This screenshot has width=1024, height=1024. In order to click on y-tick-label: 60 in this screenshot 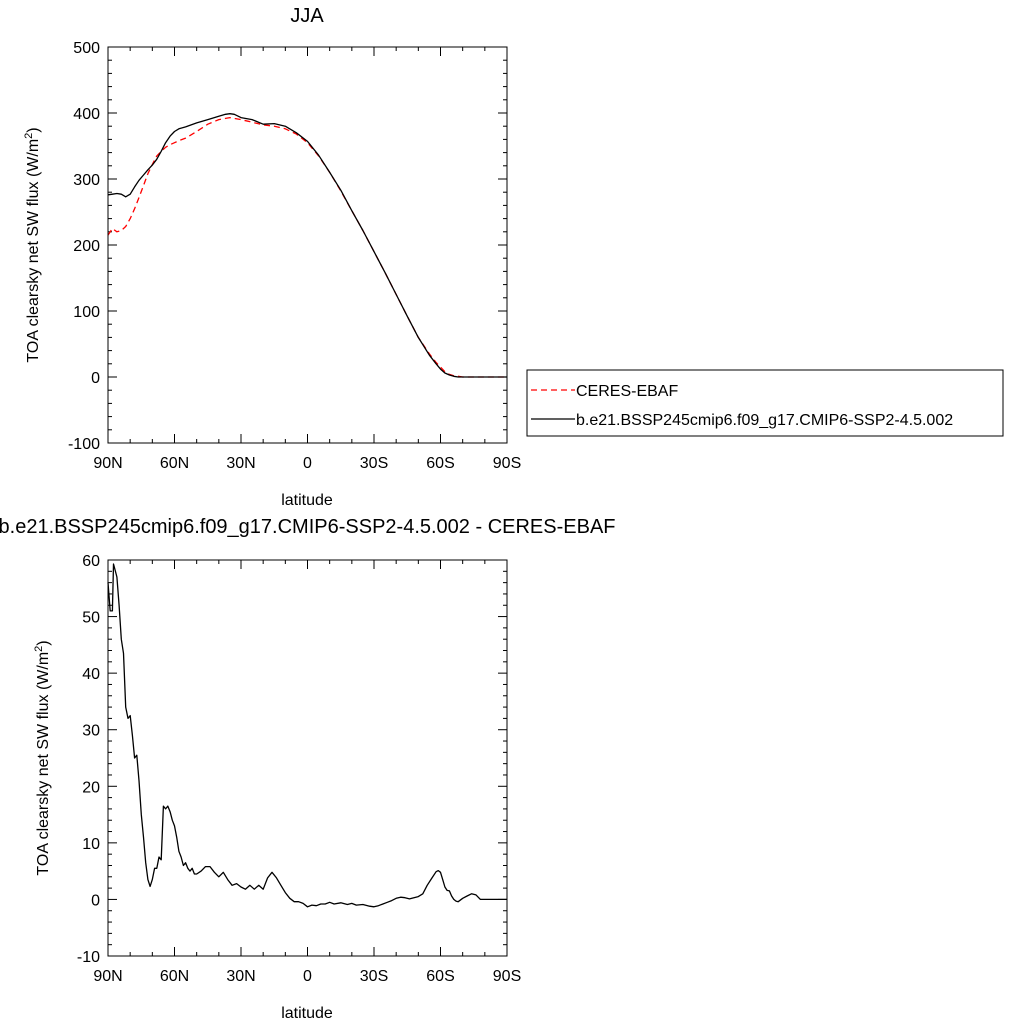, I will do `click(91, 561)`.